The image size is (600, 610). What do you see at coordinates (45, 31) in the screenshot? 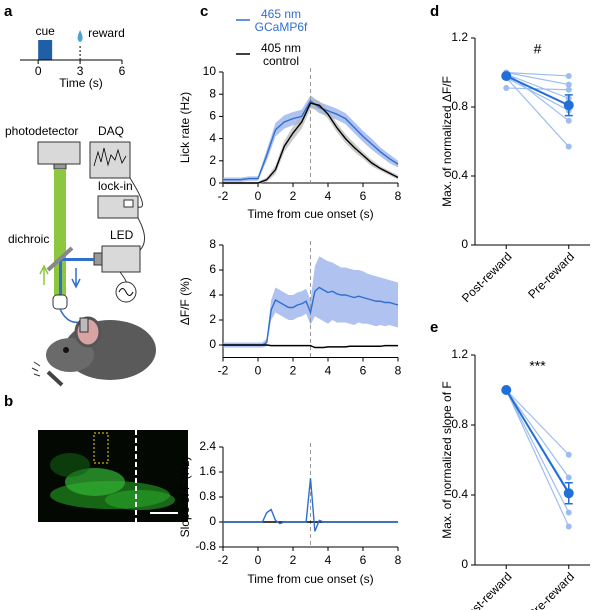
I see `cue-label: cue` at bounding box center [45, 31].